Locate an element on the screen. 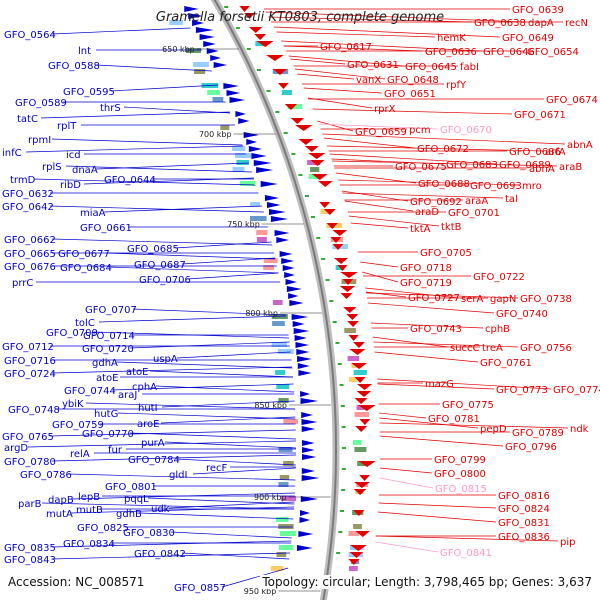 The image size is (600, 600). left-gene-label: lnt is located at coordinates (84, 51).